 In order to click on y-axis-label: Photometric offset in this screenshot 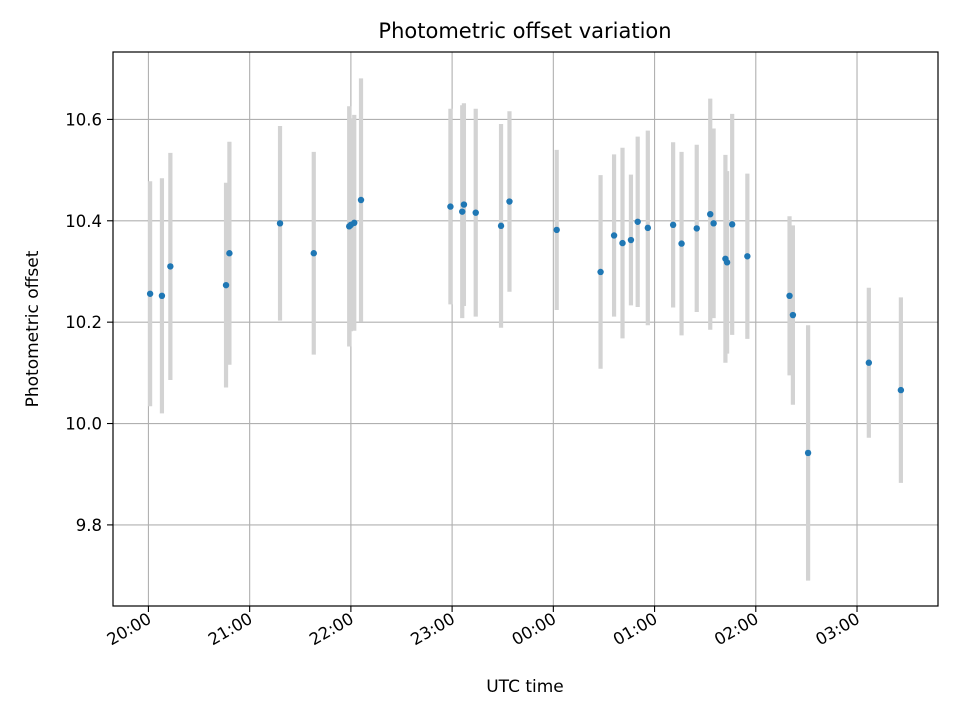, I will do `click(33, 328)`.